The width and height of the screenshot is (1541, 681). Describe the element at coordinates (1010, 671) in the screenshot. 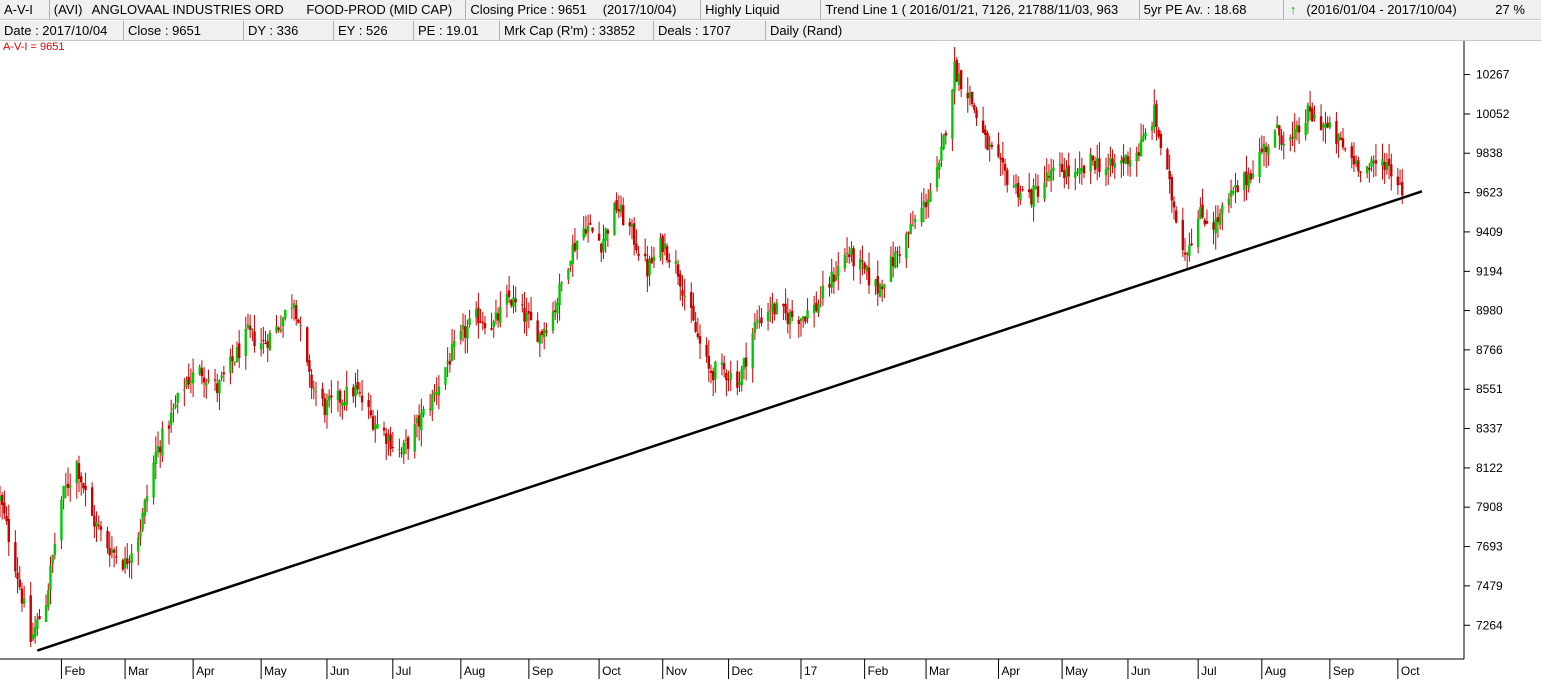

I see `x-tick-label: Apr` at that location.